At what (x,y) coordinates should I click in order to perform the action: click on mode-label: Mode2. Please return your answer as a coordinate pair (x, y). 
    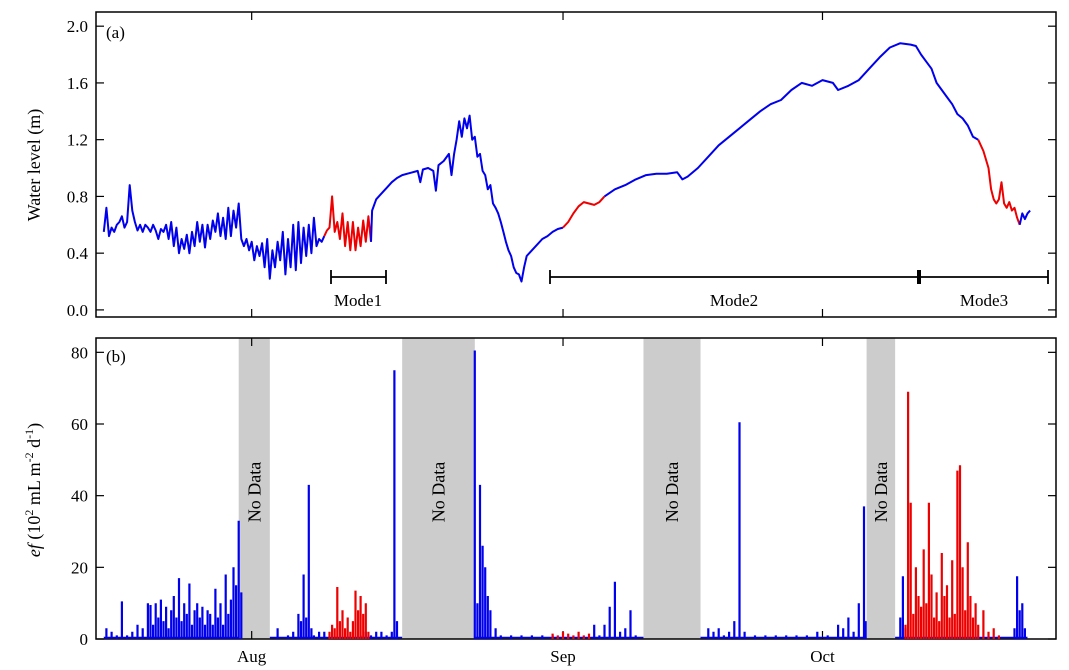
    Looking at the image, I should click on (734, 300).